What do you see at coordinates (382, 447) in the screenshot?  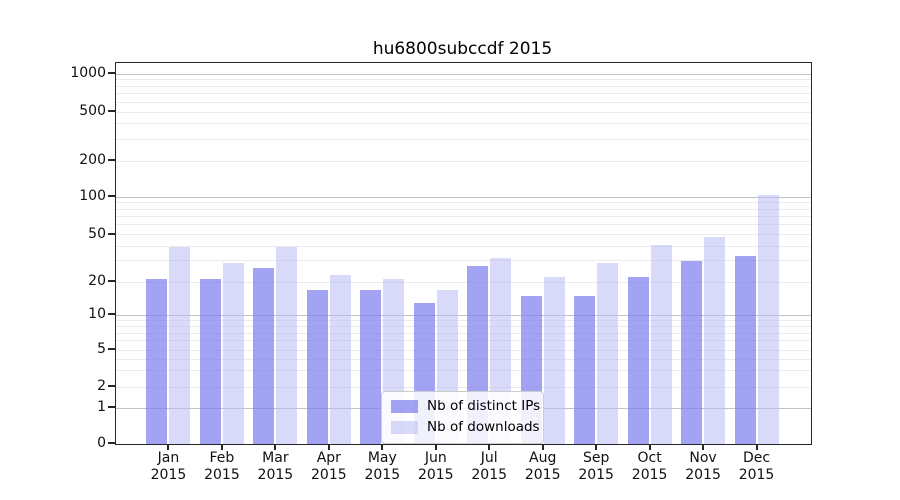 I see `x-tick-mark-may` at bounding box center [382, 447].